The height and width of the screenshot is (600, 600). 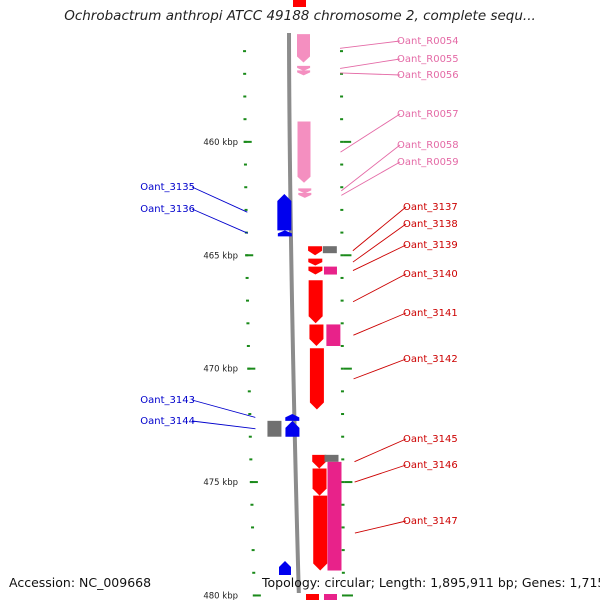 What do you see at coordinates (294, 313) in the screenshot?
I see `backbone-strand` at bounding box center [294, 313].